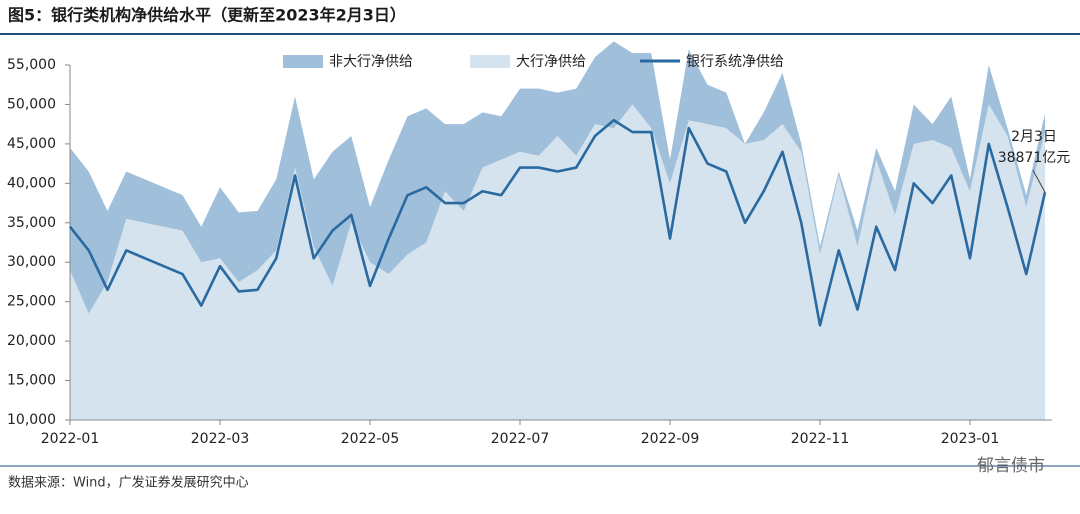 The height and width of the screenshot is (514, 1080). Describe the element at coordinates (371, 62) in the screenshot. I see `legend-label: 非大行净供给` at that location.